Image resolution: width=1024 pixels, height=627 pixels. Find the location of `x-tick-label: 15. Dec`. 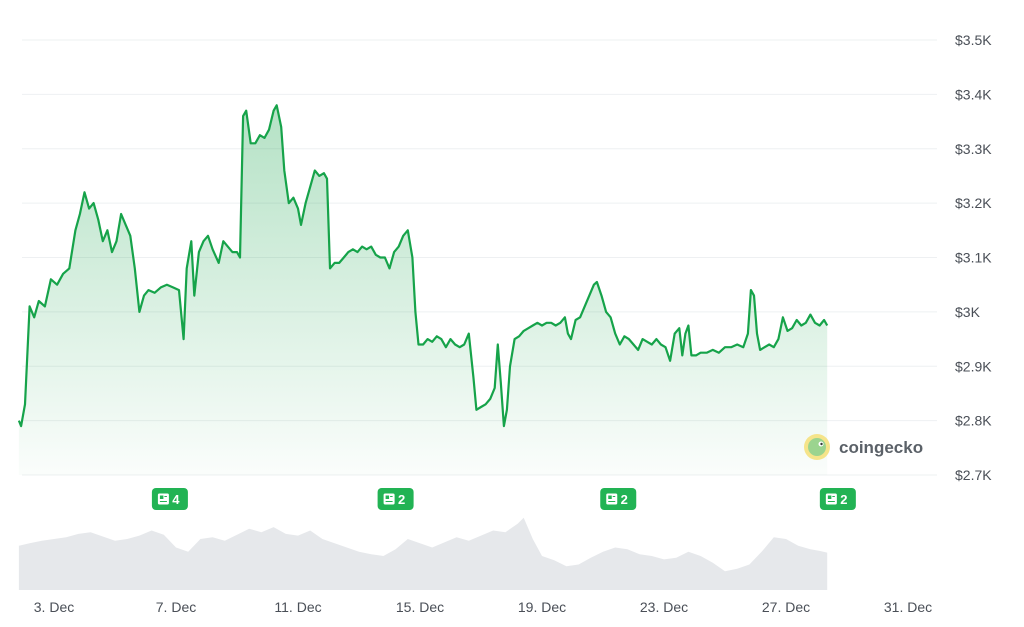

x-tick-label: 15. Dec is located at coordinates (420, 607).